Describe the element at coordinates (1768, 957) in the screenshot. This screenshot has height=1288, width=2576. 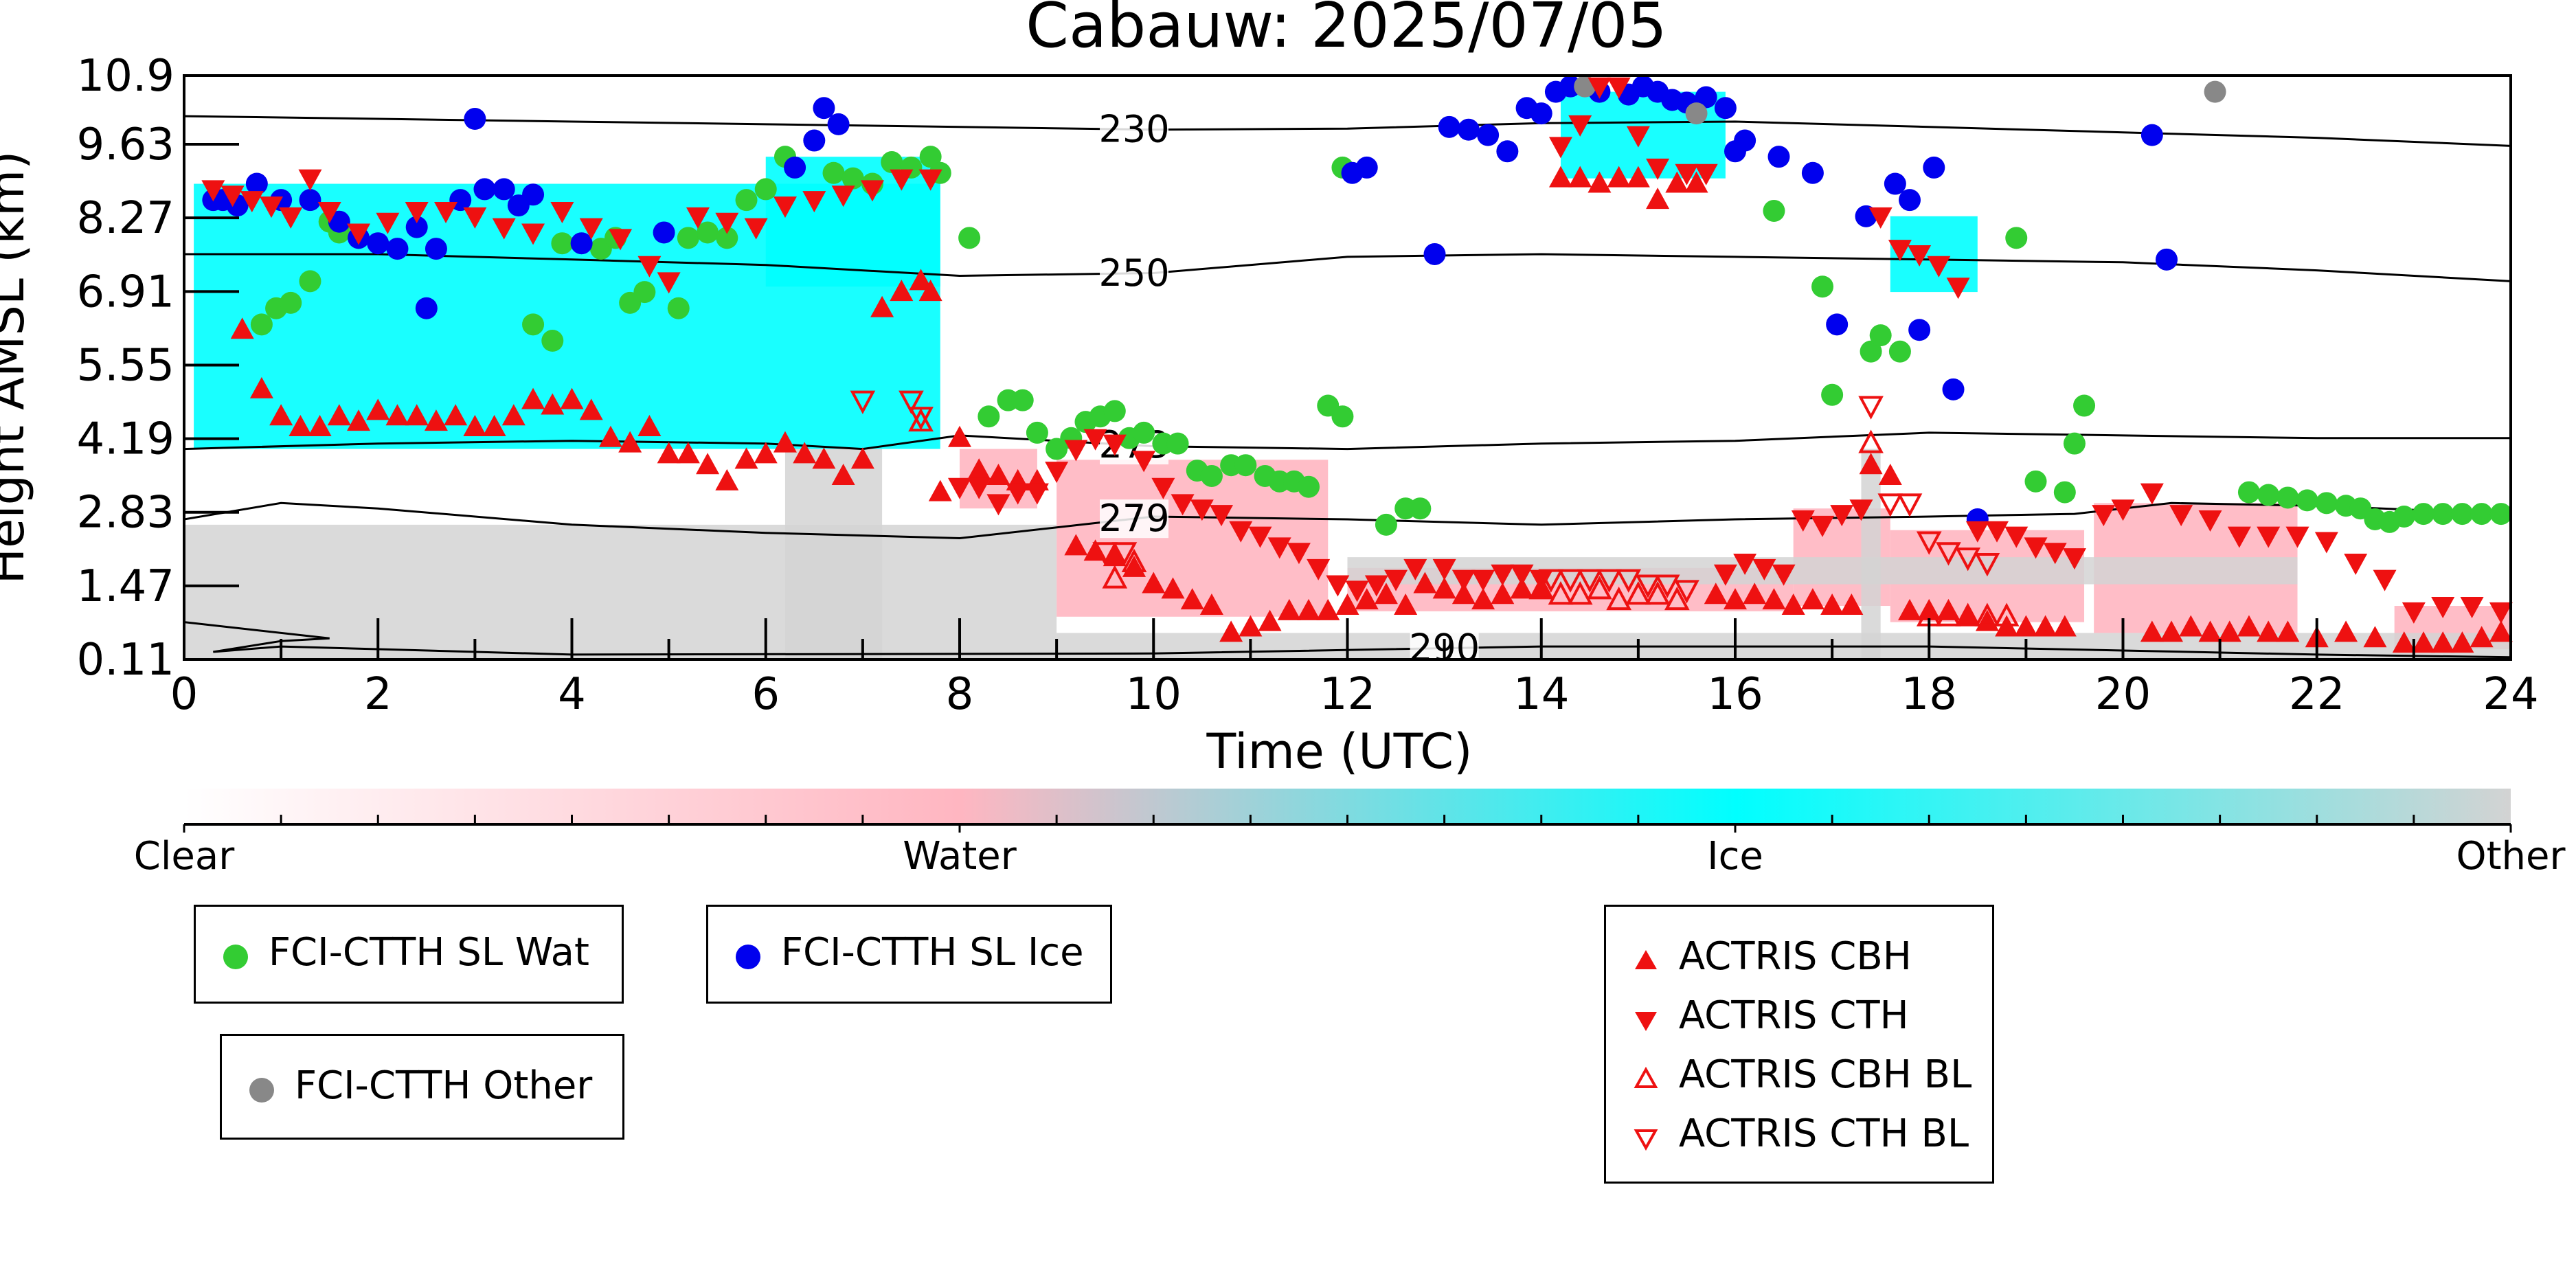
I see `legend-item-cbh: ACTRIS CBH` at that location.